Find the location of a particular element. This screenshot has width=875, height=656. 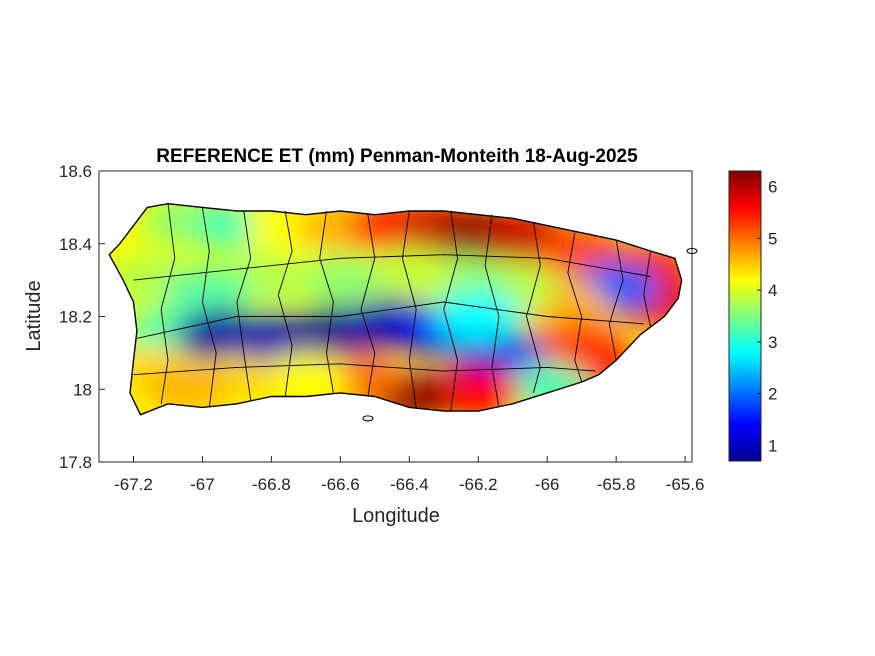

x-tick-label: -66.2 is located at coordinates (478, 484).